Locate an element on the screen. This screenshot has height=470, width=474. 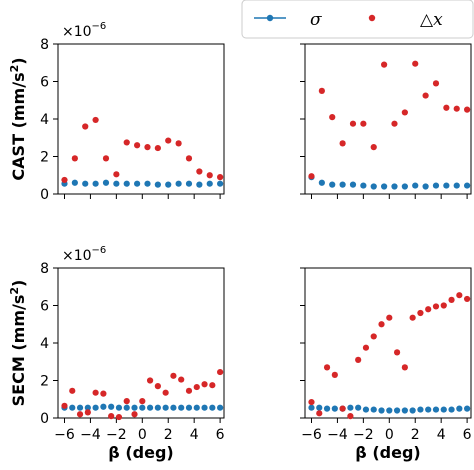
x-tick-label: −2 is located at coordinates (363, 435).